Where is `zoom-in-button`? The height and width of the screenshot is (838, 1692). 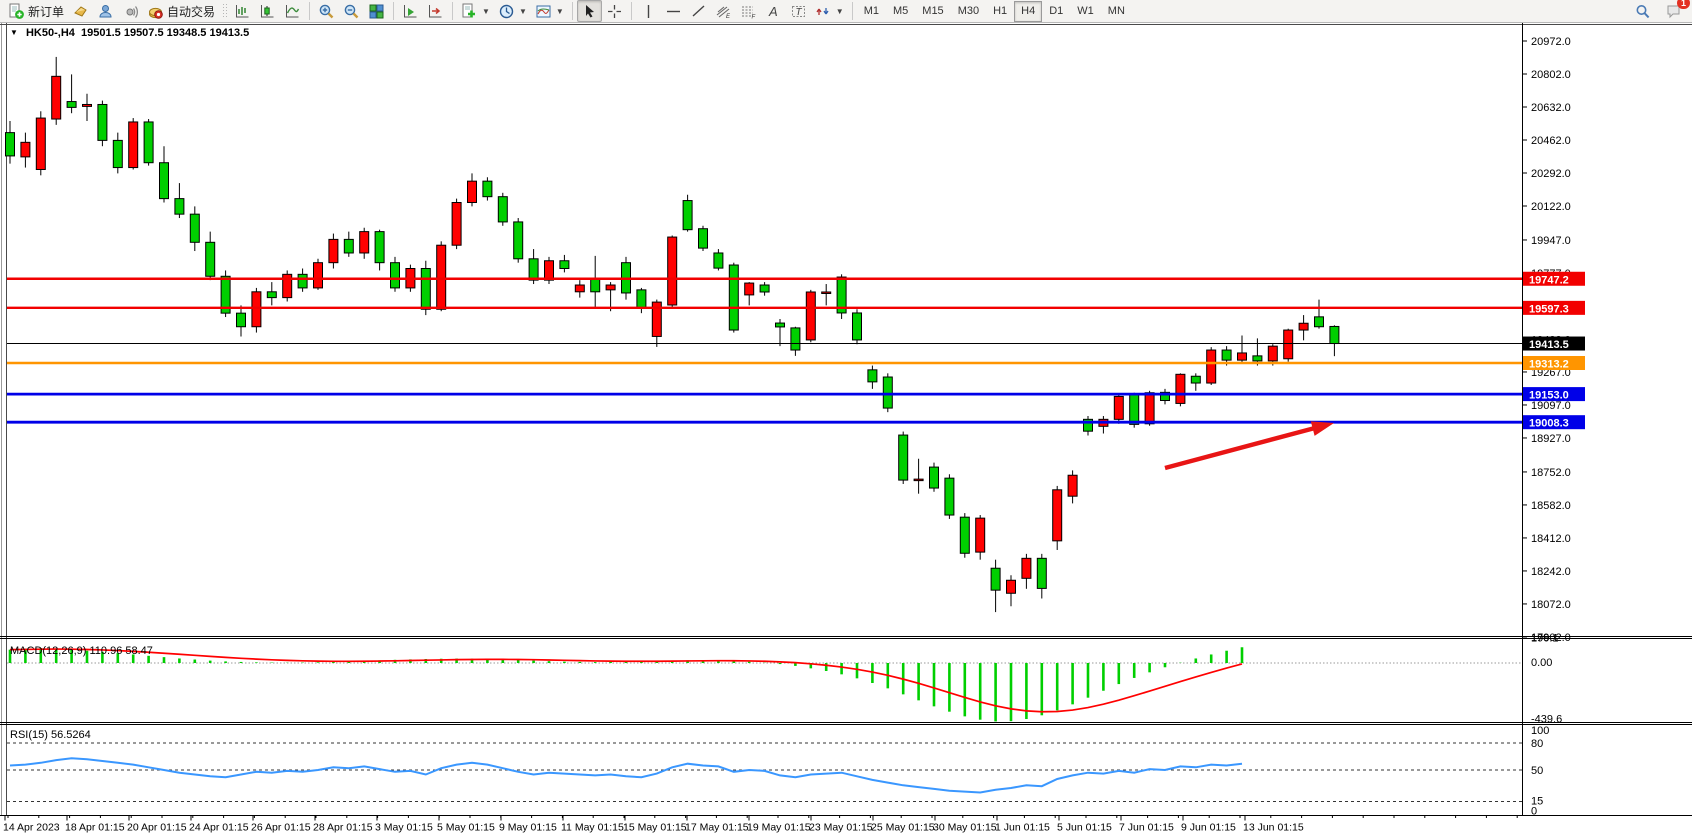 zoom-in-button is located at coordinates (326, 11).